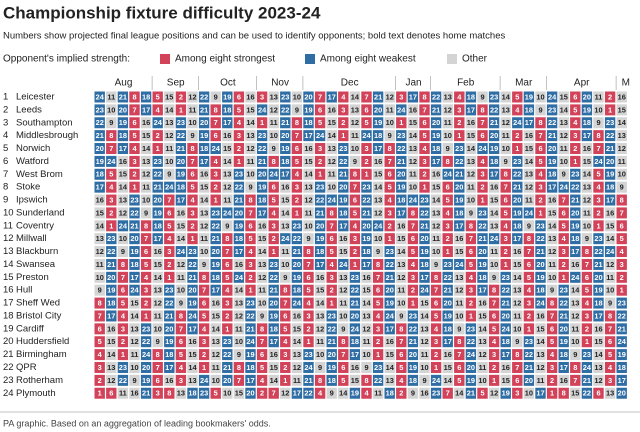 The height and width of the screenshot is (432, 640). Describe the element at coordinates (355, 264) in the screenshot. I see `fixture-label: 1` at that location.